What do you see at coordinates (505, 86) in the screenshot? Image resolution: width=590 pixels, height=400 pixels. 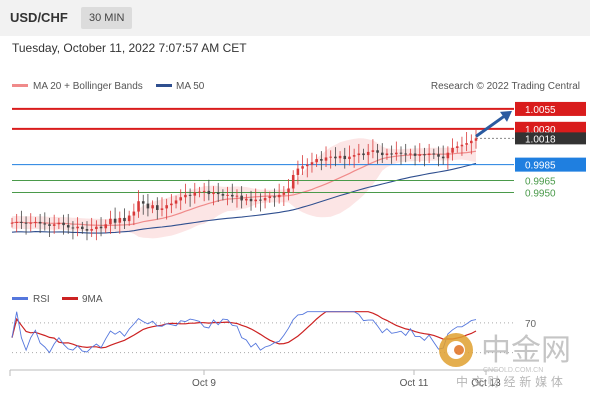 I see `credit-text: Research © 2022 Trading Central` at bounding box center [505, 86].